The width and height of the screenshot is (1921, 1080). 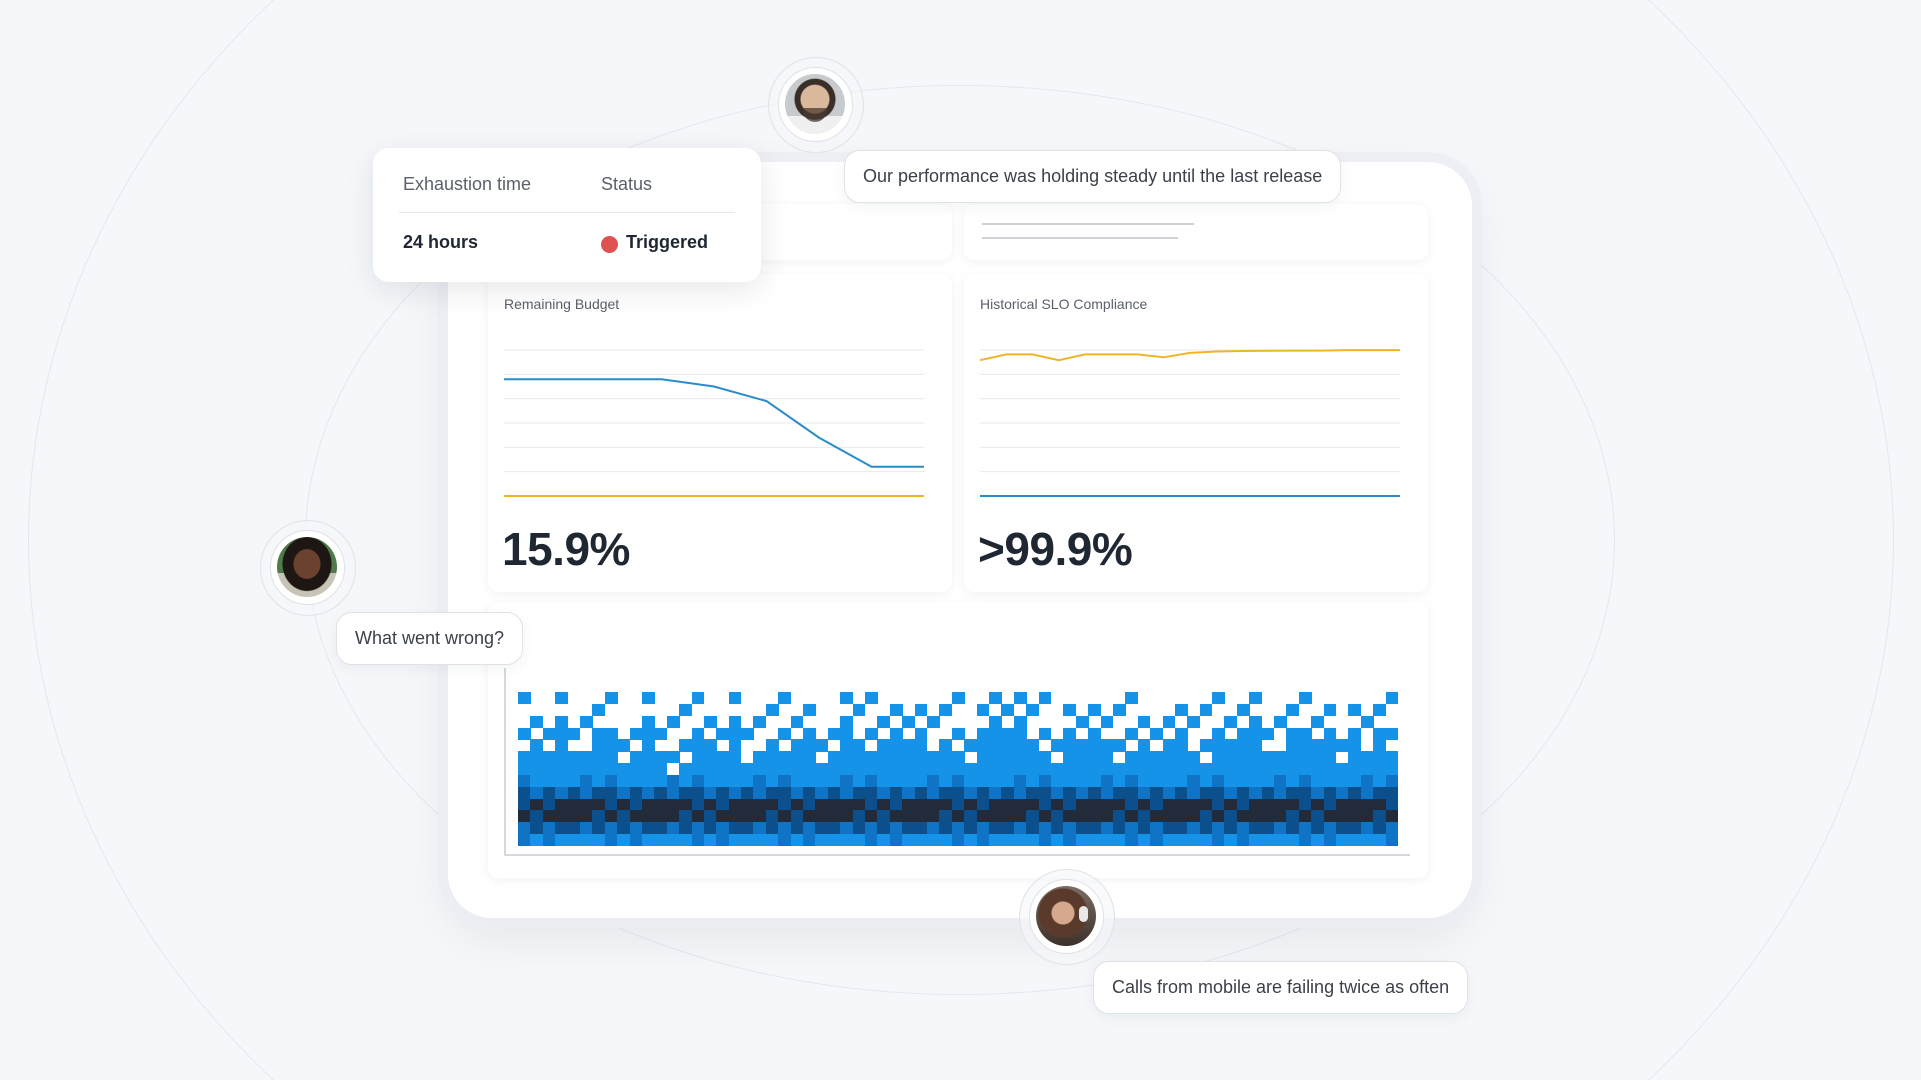 I want to click on heatmap-axis-bottom, so click(x=957, y=855).